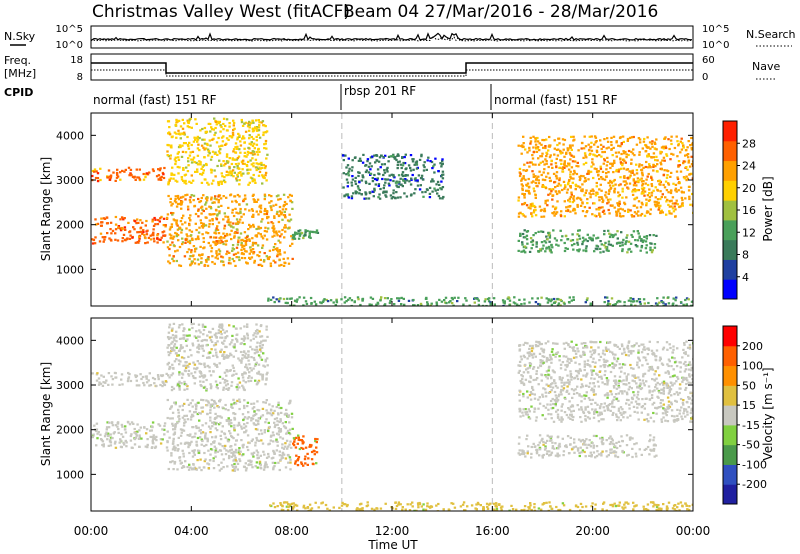 The height and width of the screenshot is (554, 800). What do you see at coordinates (217, 152) in the screenshot?
I see `echo-region-rising-band-upper` at bounding box center [217, 152].